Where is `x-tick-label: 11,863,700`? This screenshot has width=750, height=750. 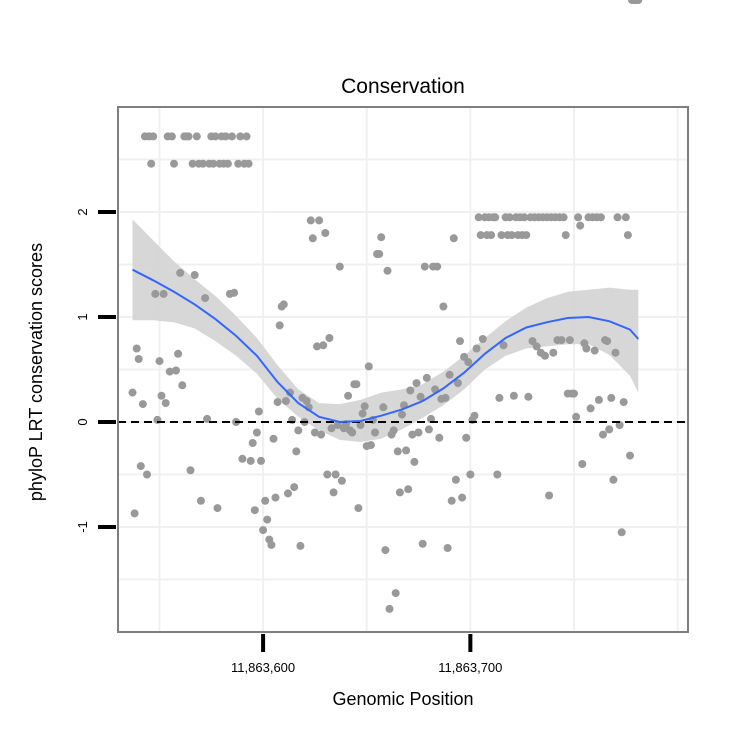
x-tick-label: 11,863,700 is located at coordinates (470, 667).